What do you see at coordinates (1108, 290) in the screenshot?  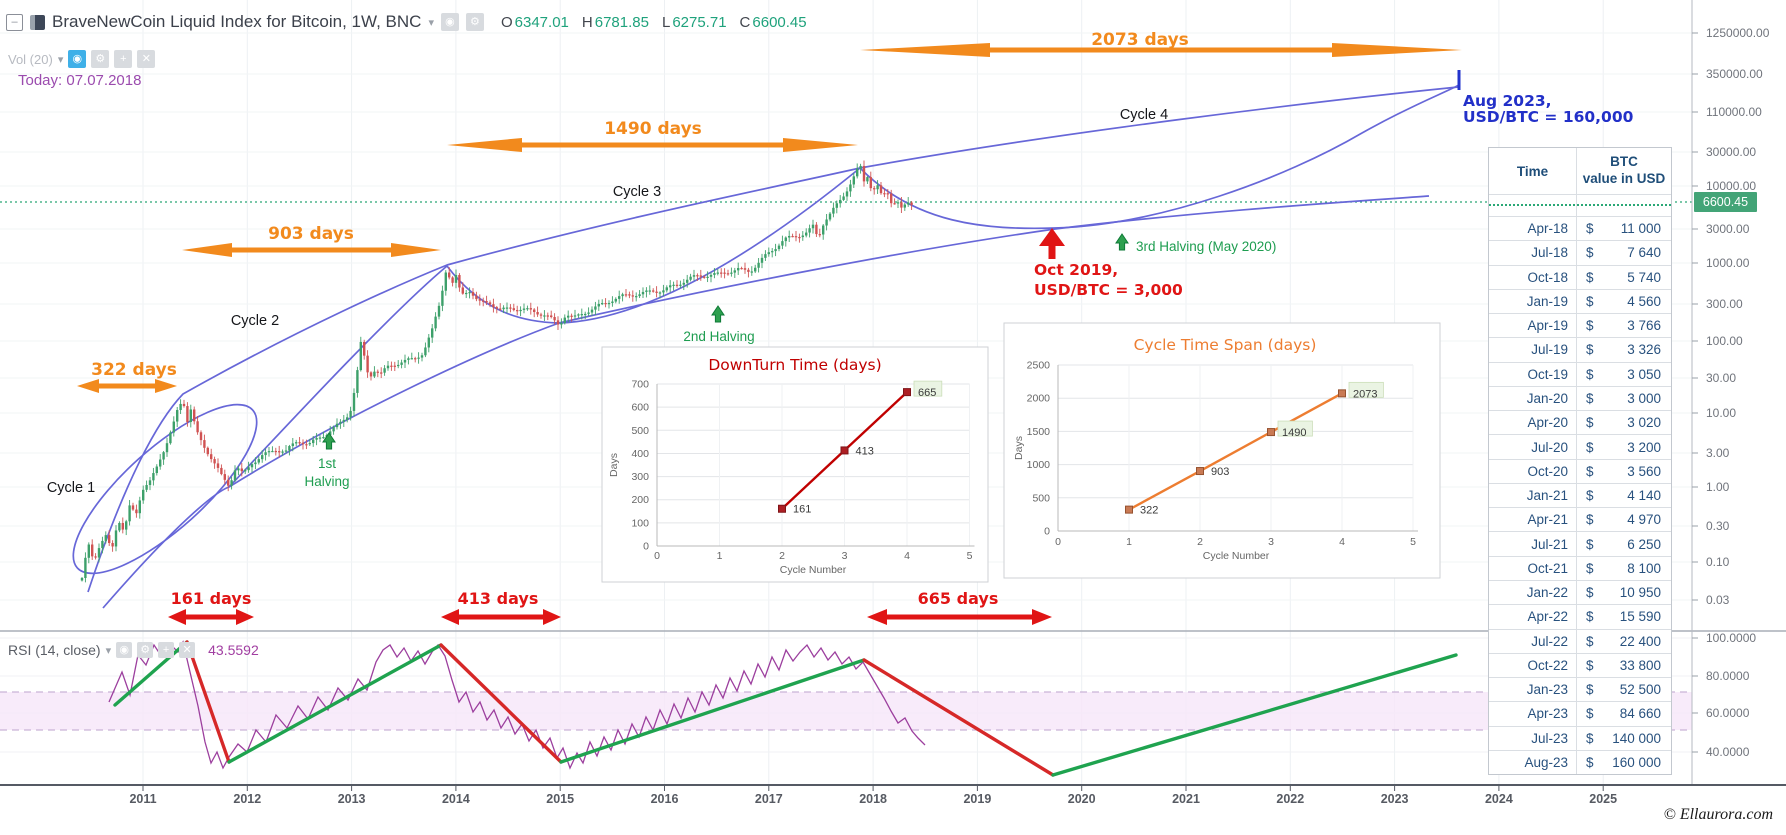 I see `svg-text: USD/BTC = 3,000` at bounding box center [1108, 290].